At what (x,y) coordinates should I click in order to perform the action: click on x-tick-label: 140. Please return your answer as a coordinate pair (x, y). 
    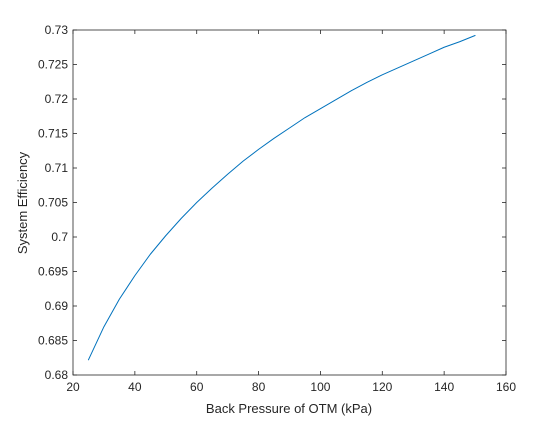
    Looking at the image, I should click on (444, 387).